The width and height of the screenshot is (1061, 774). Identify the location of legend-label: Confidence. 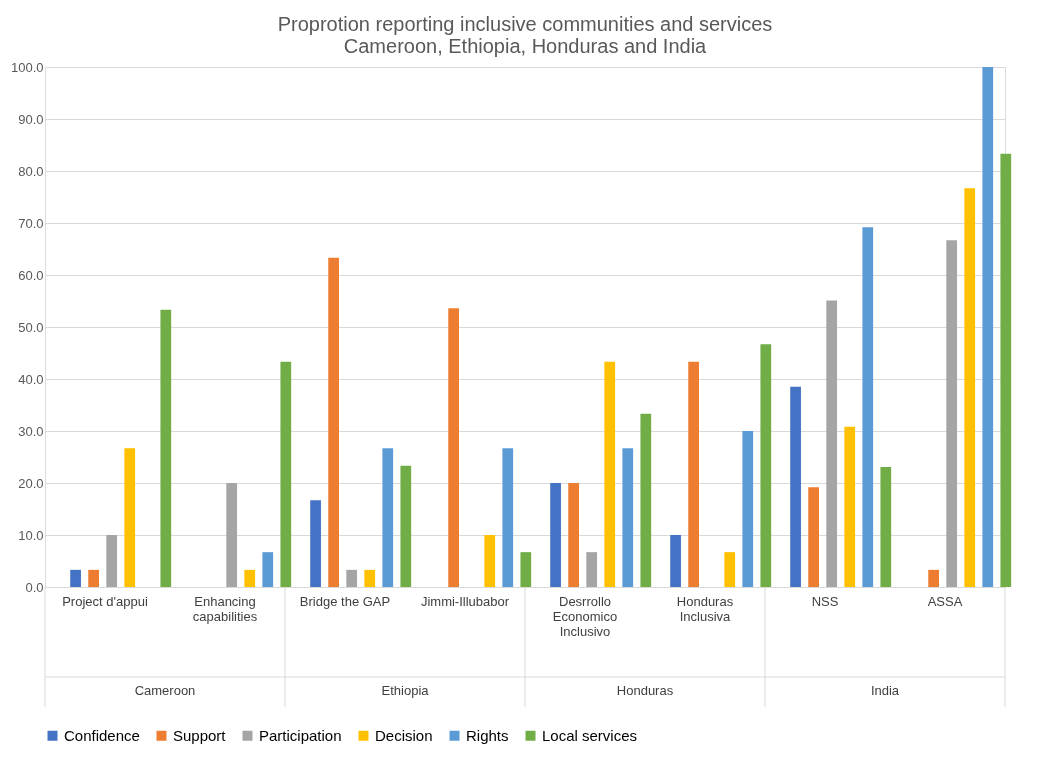
(102, 735).